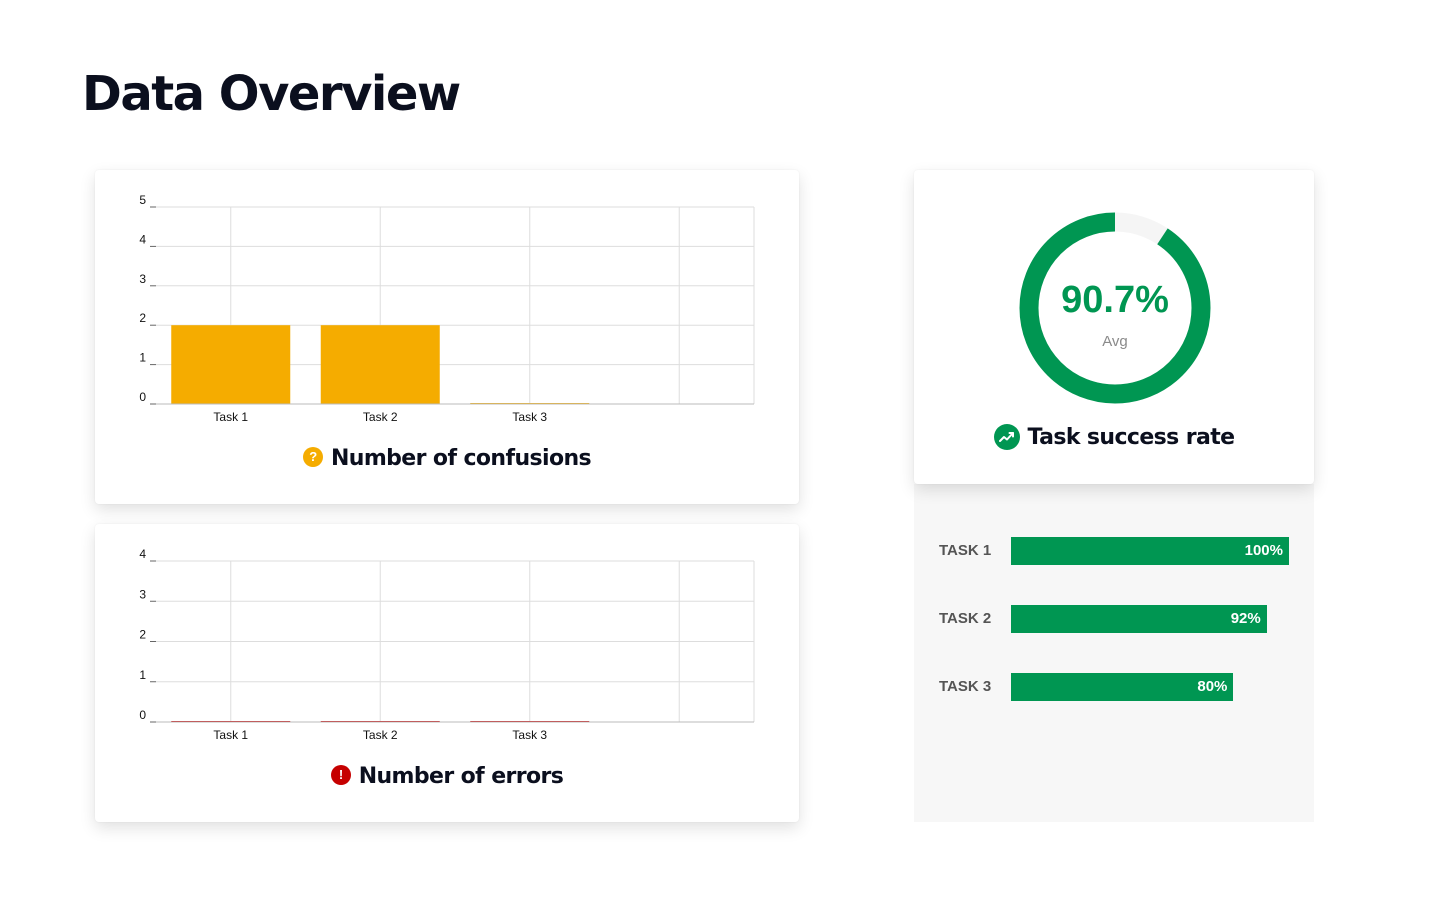  What do you see at coordinates (142, 675) in the screenshot?
I see `errors-ytick-label: 1` at bounding box center [142, 675].